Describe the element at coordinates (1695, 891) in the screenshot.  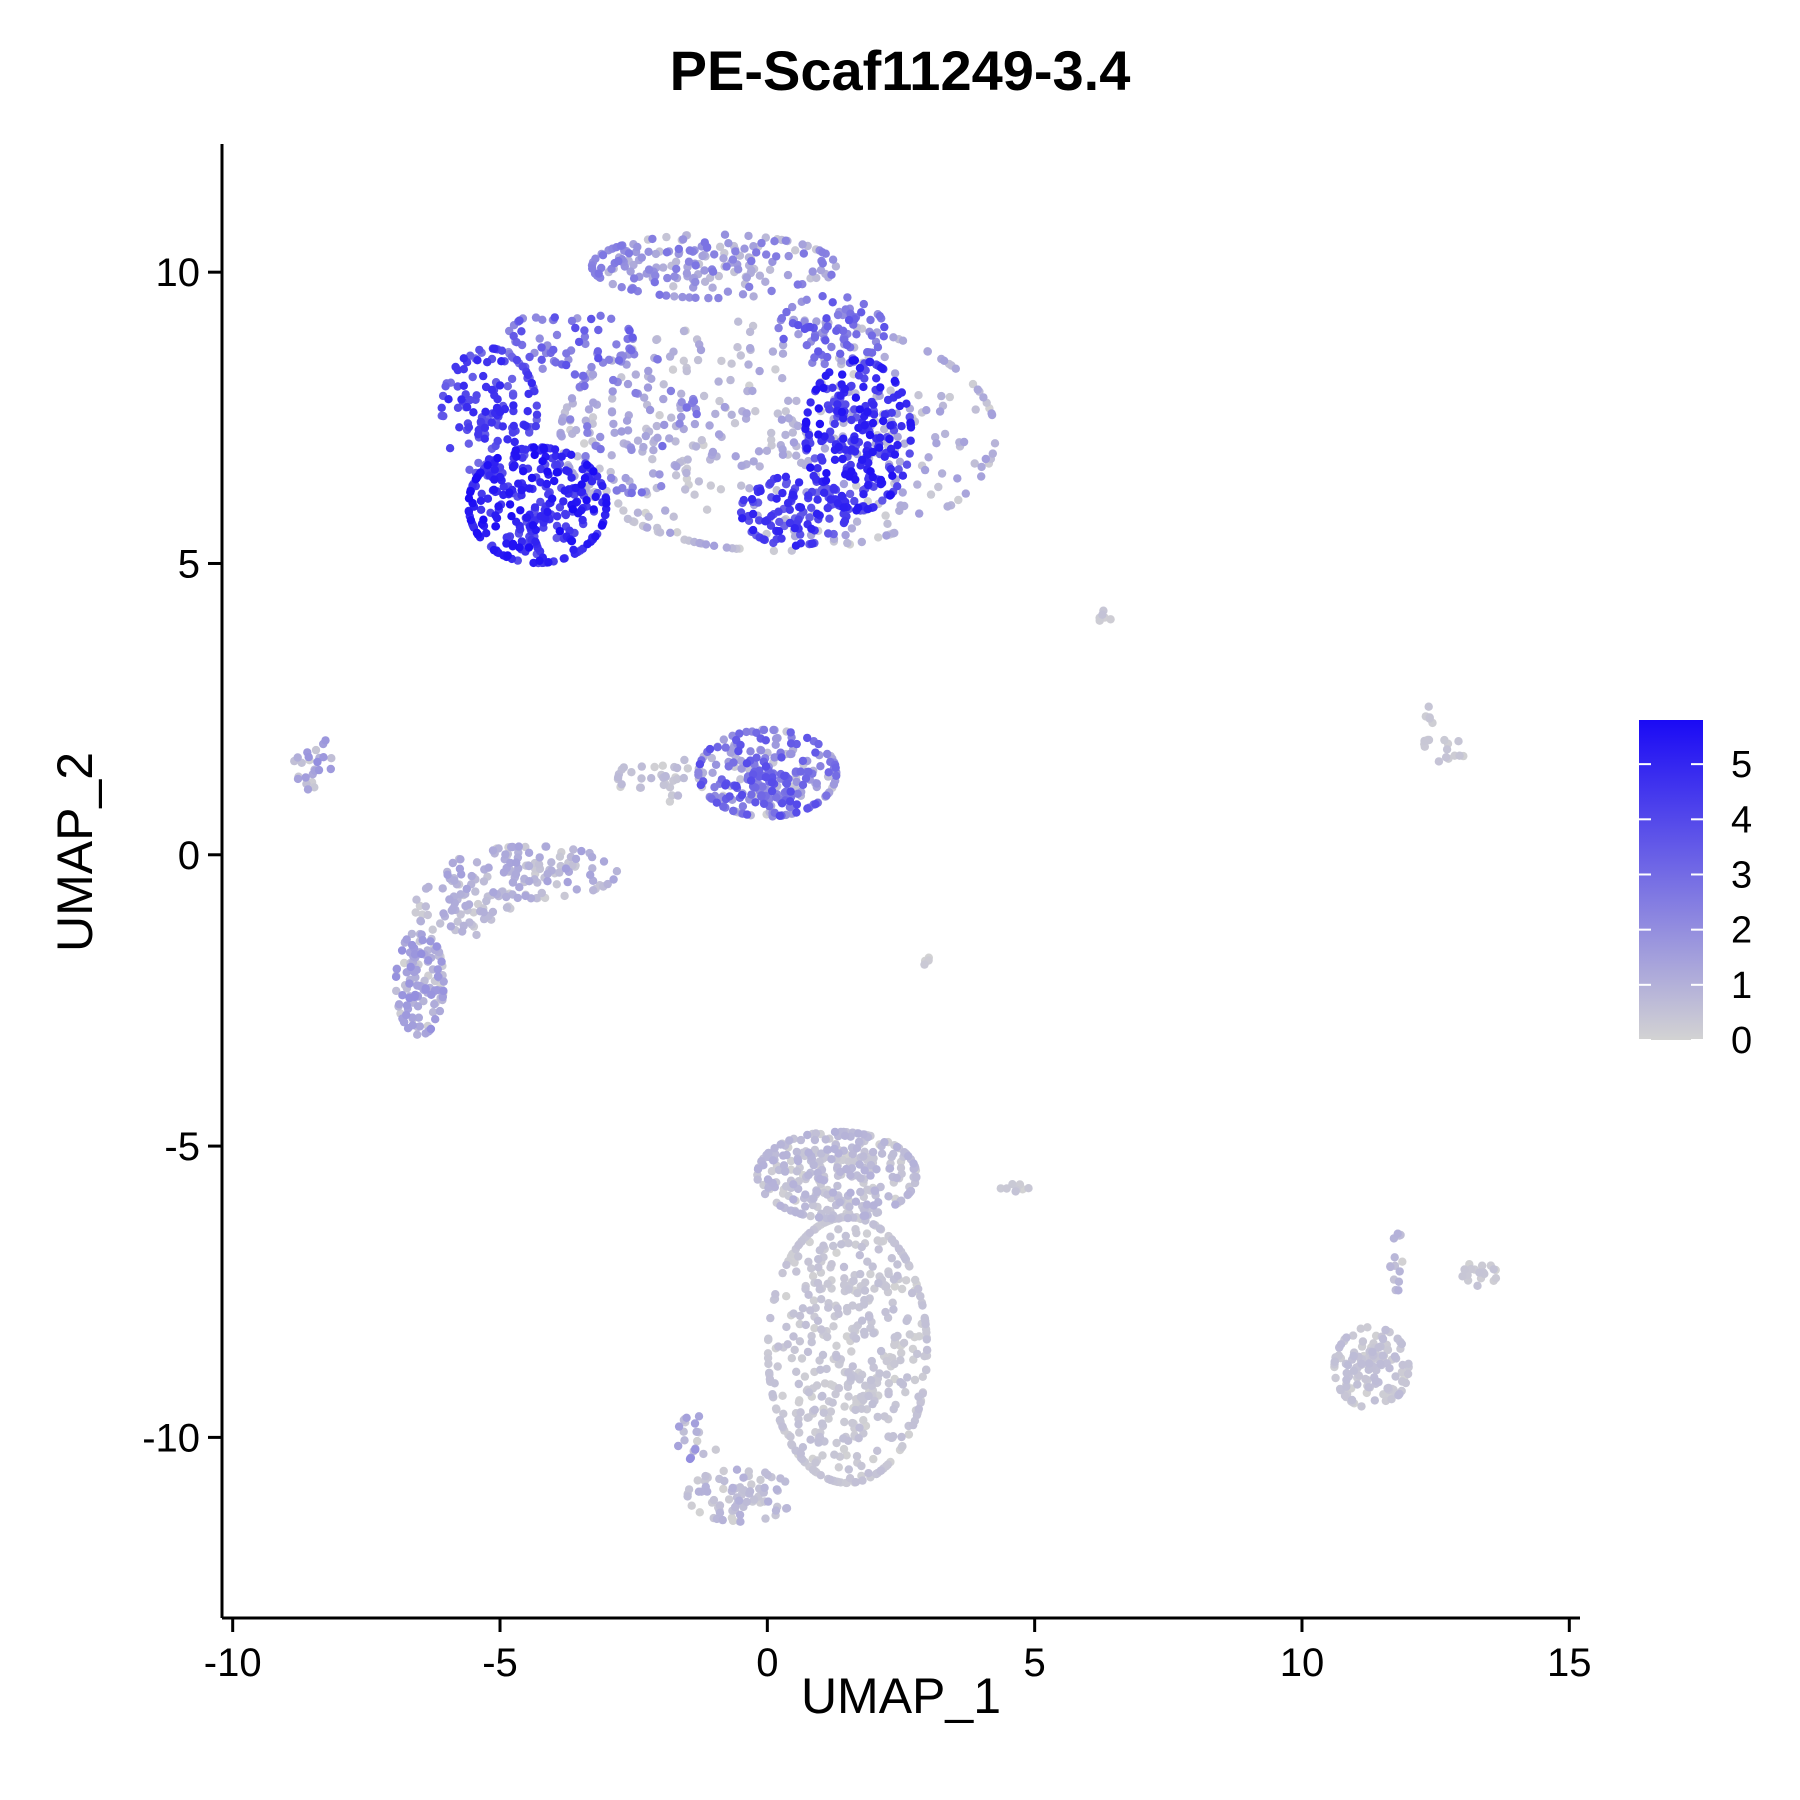
I see `color-legend: 0 1 2 3 4 5` at that location.